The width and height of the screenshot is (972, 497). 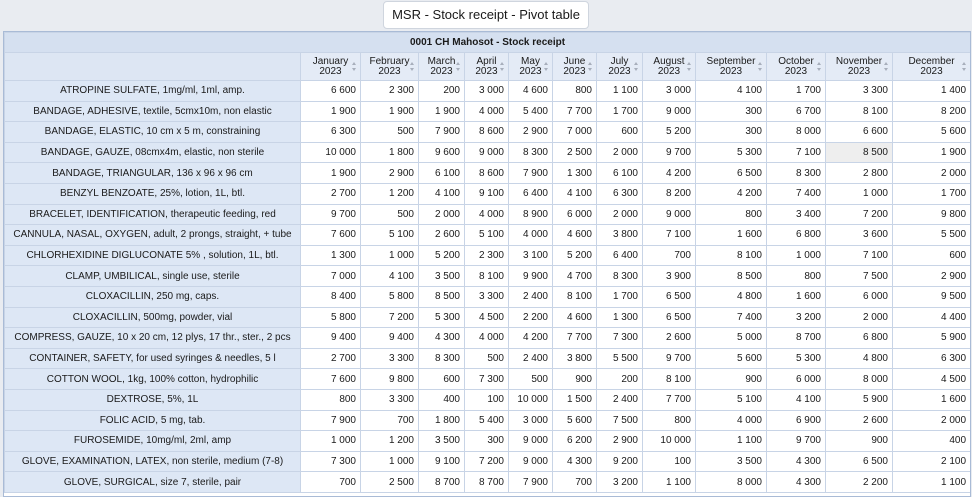 I want to click on value-cell: 7 500, so click(x=619, y=420).